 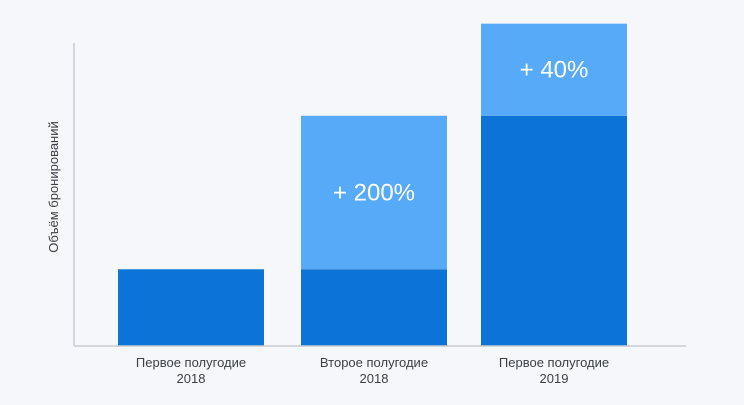 I want to click on bar-2-growth-label: + 200%, so click(x=374, y=193).